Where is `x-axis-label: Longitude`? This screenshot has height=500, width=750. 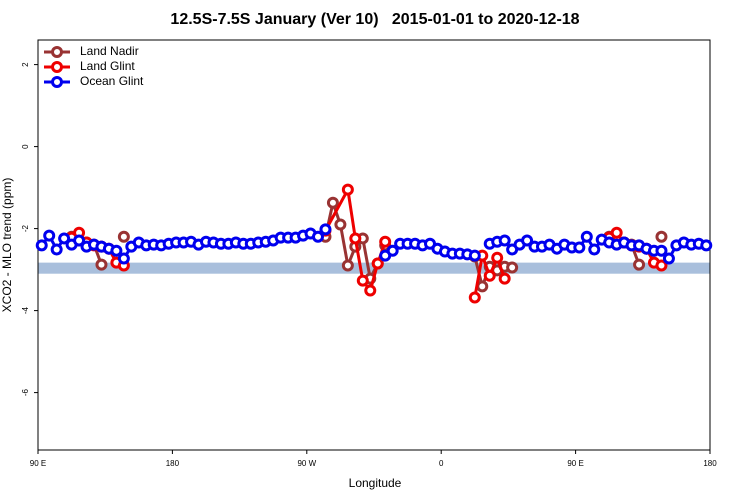
x-axis-label: Longitude is located at coordinates (375, 483).